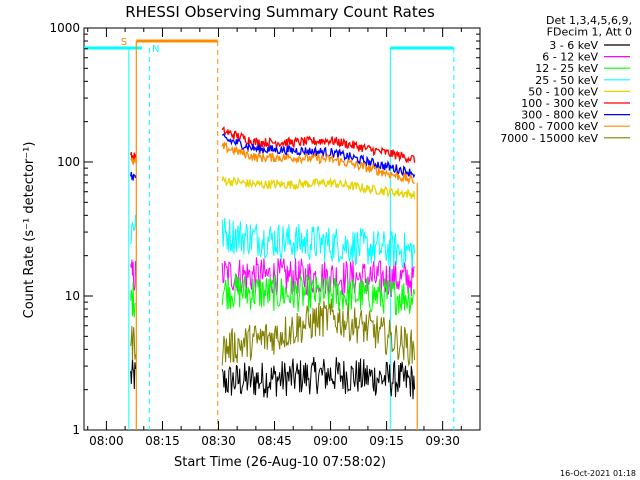  What do you see at coordinates (76, 430) in the screenshot?
I see `y-tick-label: 1` at bounding box center [76, 430].